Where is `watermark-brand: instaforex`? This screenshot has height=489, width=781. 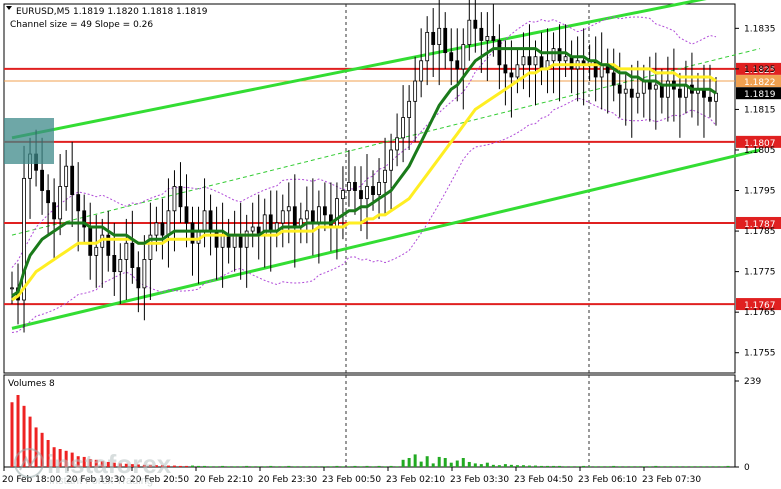 watermark-brand: instaforex is located at coordinates (109, 464).